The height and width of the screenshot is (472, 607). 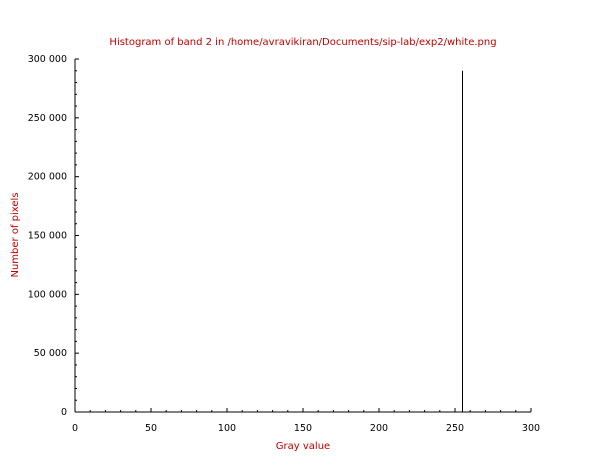 What do you see at coordinates (455, 428) in the screenshot?
I see `x-tick-label: 250` at bounding box center [455, 428].